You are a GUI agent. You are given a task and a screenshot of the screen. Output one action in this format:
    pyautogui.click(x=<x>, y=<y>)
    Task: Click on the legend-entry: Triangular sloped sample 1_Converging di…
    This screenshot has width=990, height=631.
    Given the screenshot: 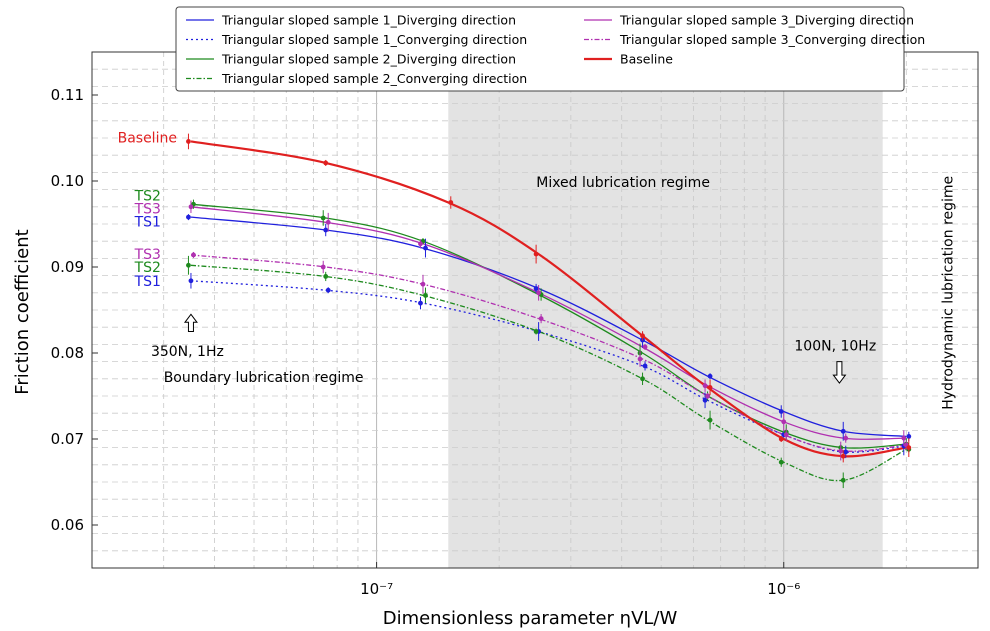 What is the action you would take?
    pyautogui.click(x=374, y=39)
    